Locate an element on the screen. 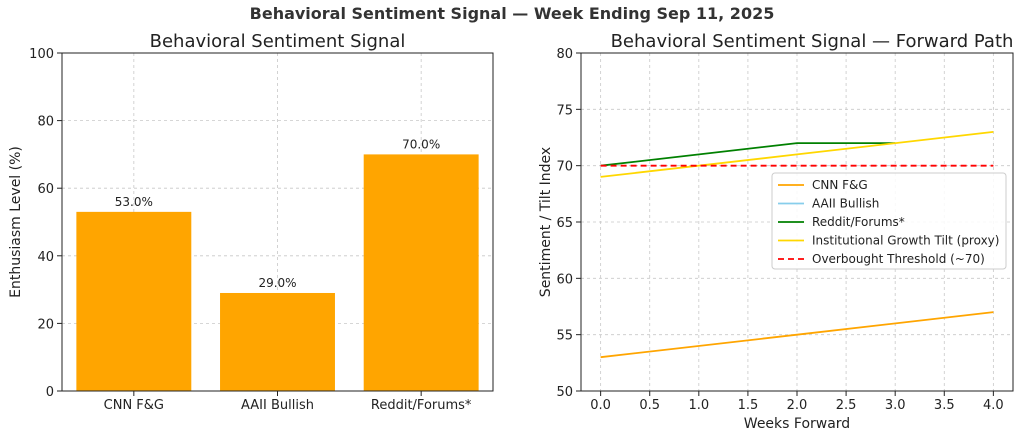 This screenshot has height=437, width=1024. x-tick-label: 2.0 is located at coordinates (797, 405).